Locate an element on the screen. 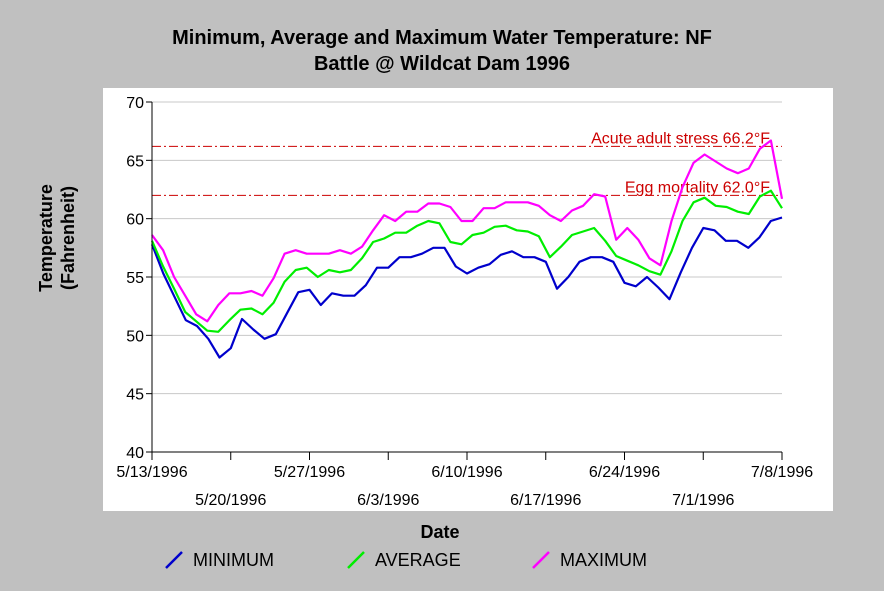 The height and width of the screenshot is (591, 884). x-tick-label-lower-1: 6/3/1996 is located at coordinates (388, 500).